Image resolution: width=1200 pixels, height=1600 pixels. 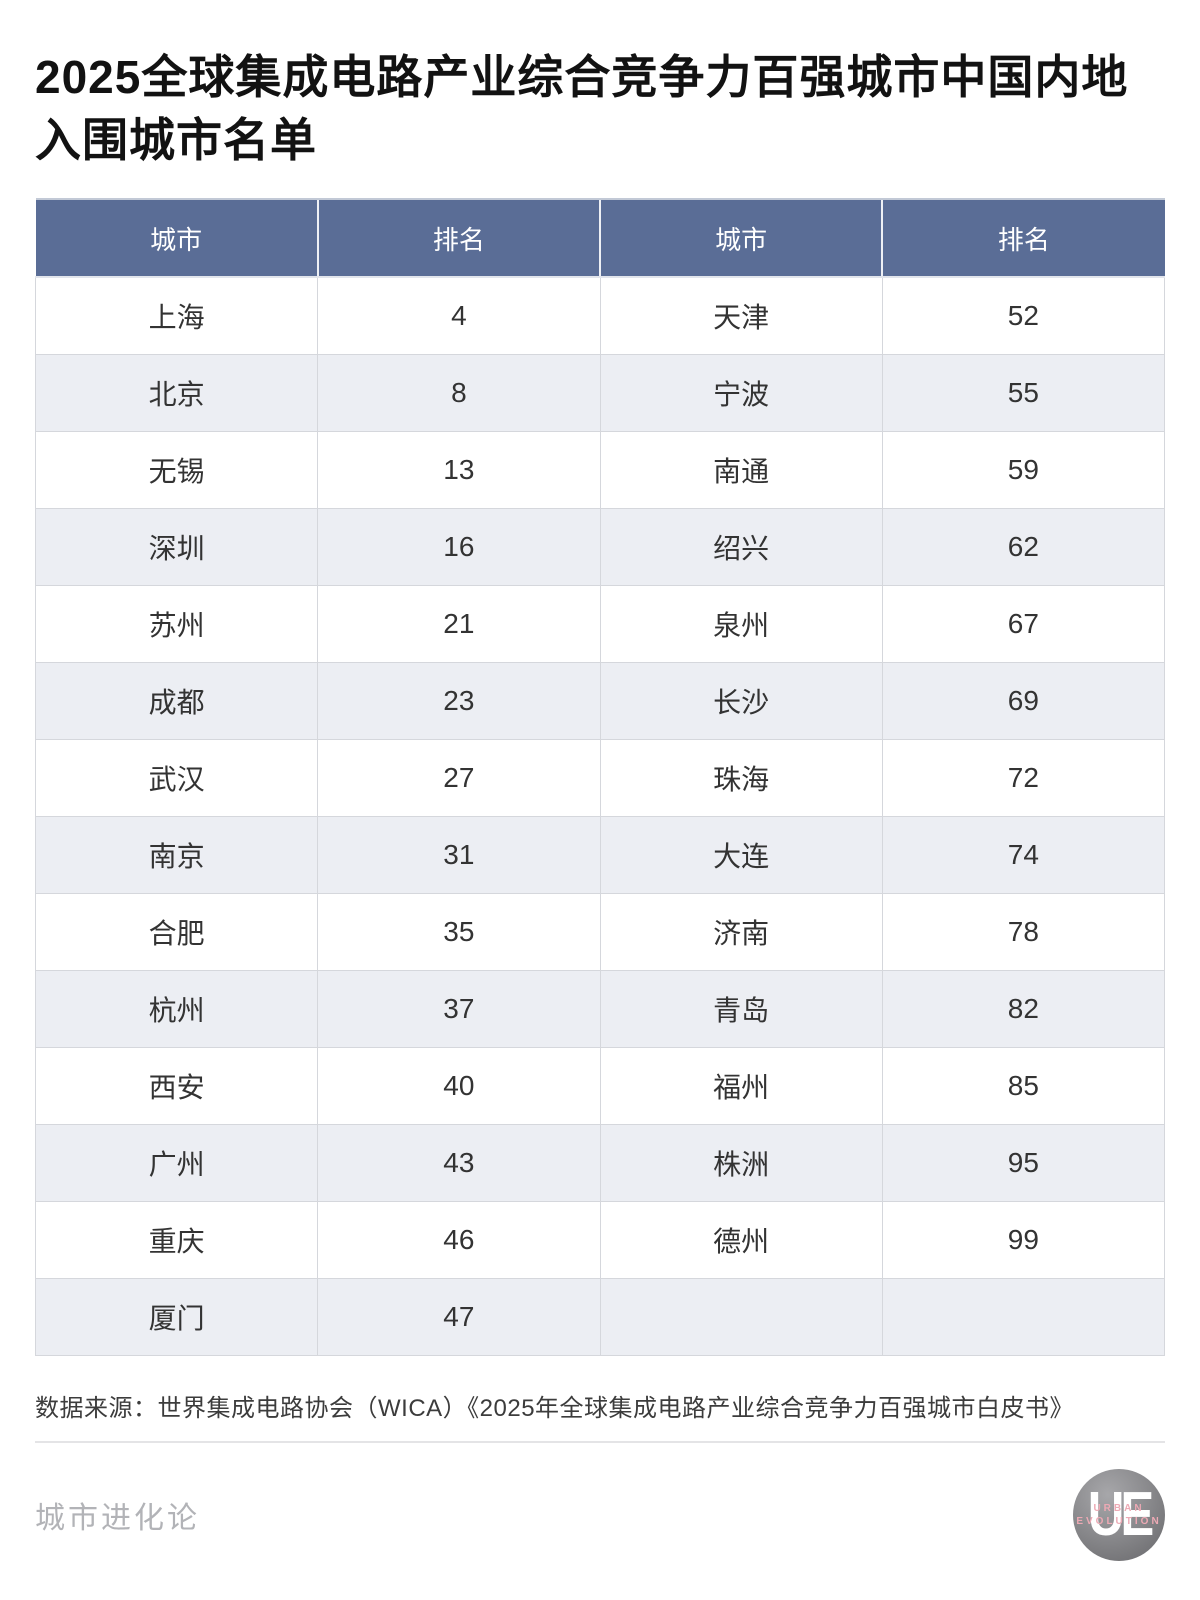 I want to click on rank-cell: 47, so click(x=459, y=1316).